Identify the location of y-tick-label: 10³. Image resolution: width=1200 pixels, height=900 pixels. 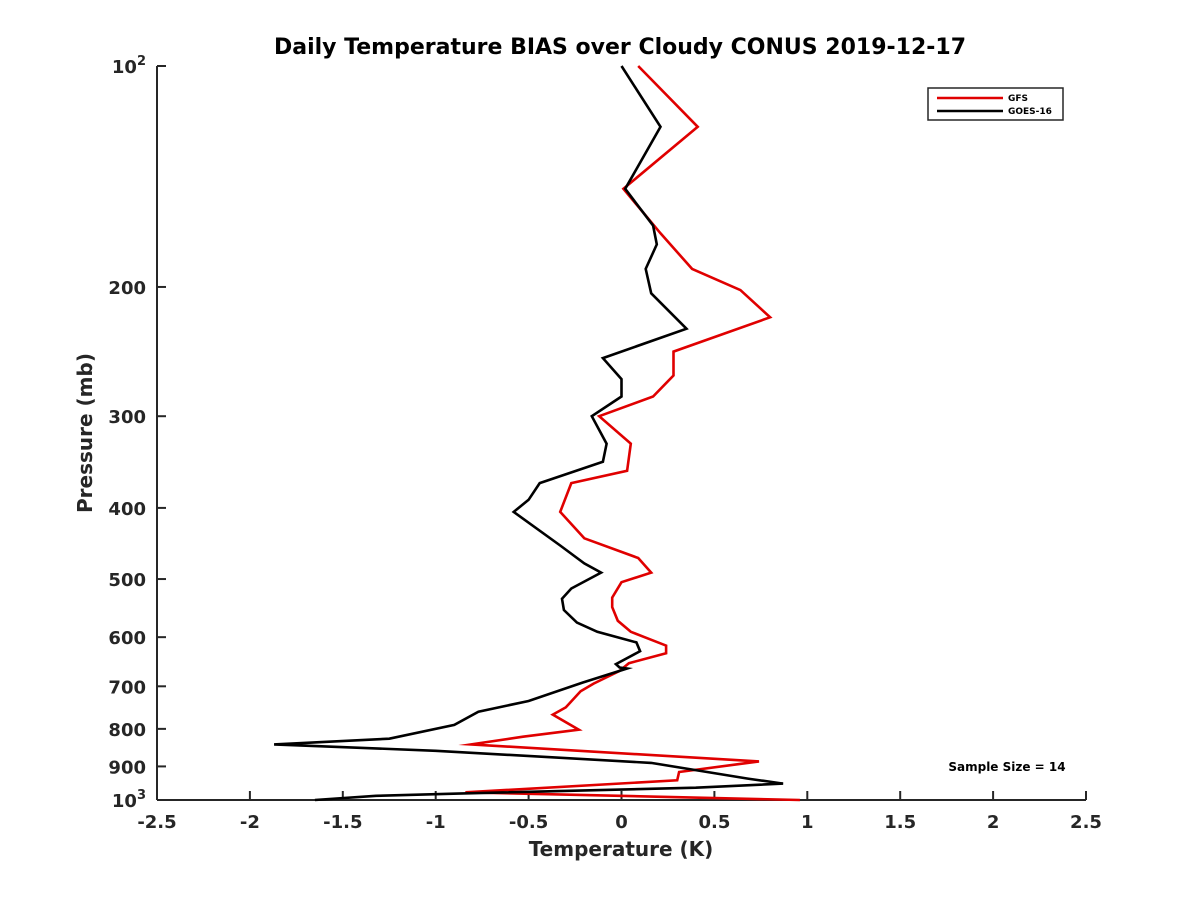
(129, 800).